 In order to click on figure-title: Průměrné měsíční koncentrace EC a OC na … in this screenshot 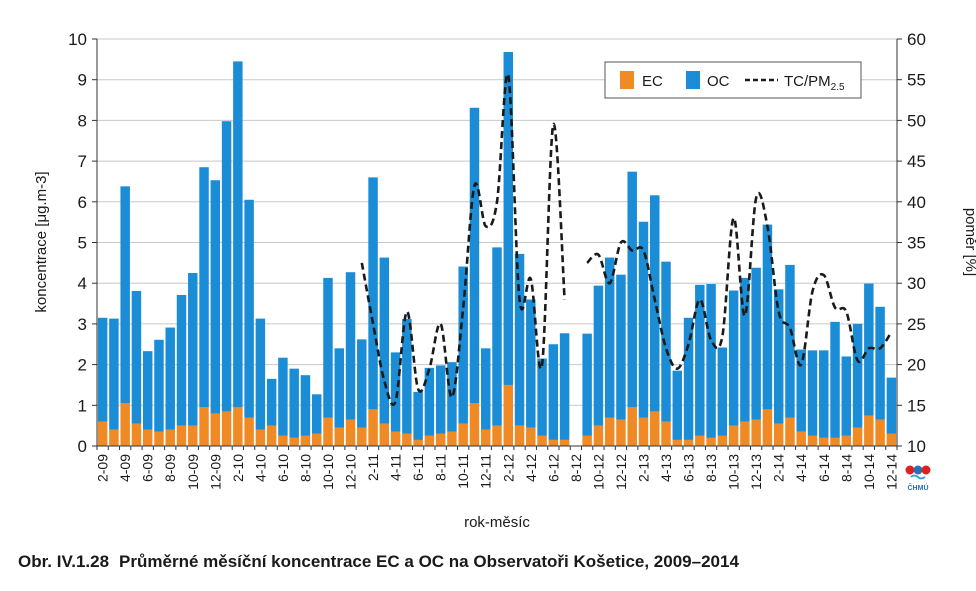, I will do `click(429, 561)`.